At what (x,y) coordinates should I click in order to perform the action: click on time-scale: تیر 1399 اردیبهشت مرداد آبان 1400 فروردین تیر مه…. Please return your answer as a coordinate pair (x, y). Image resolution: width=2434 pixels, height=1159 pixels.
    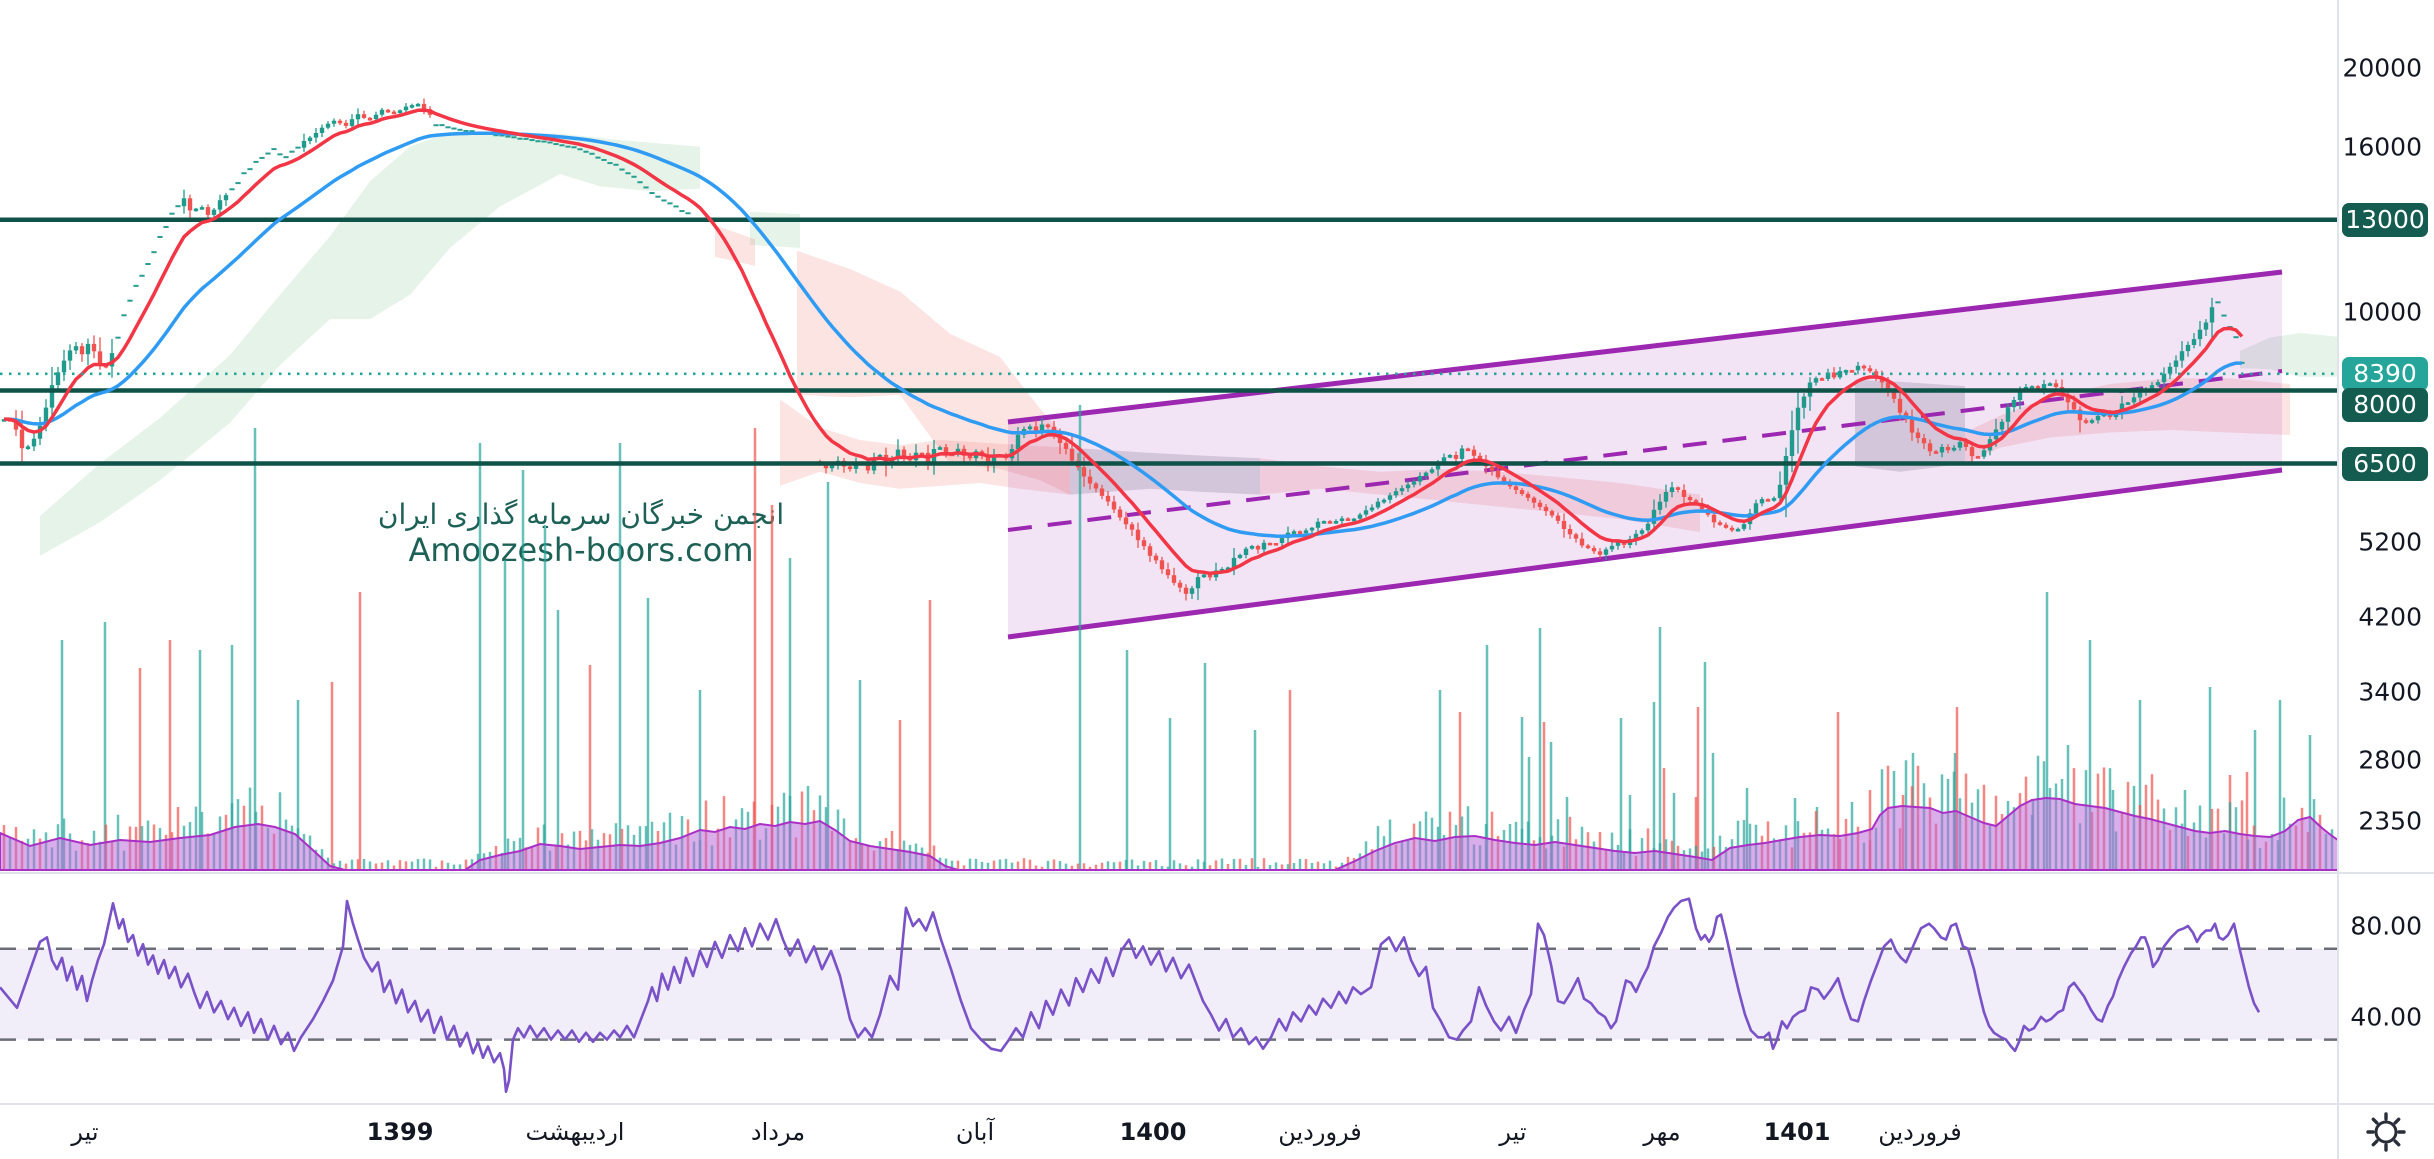
    Looking at the image, I should click on (1217, 1131).